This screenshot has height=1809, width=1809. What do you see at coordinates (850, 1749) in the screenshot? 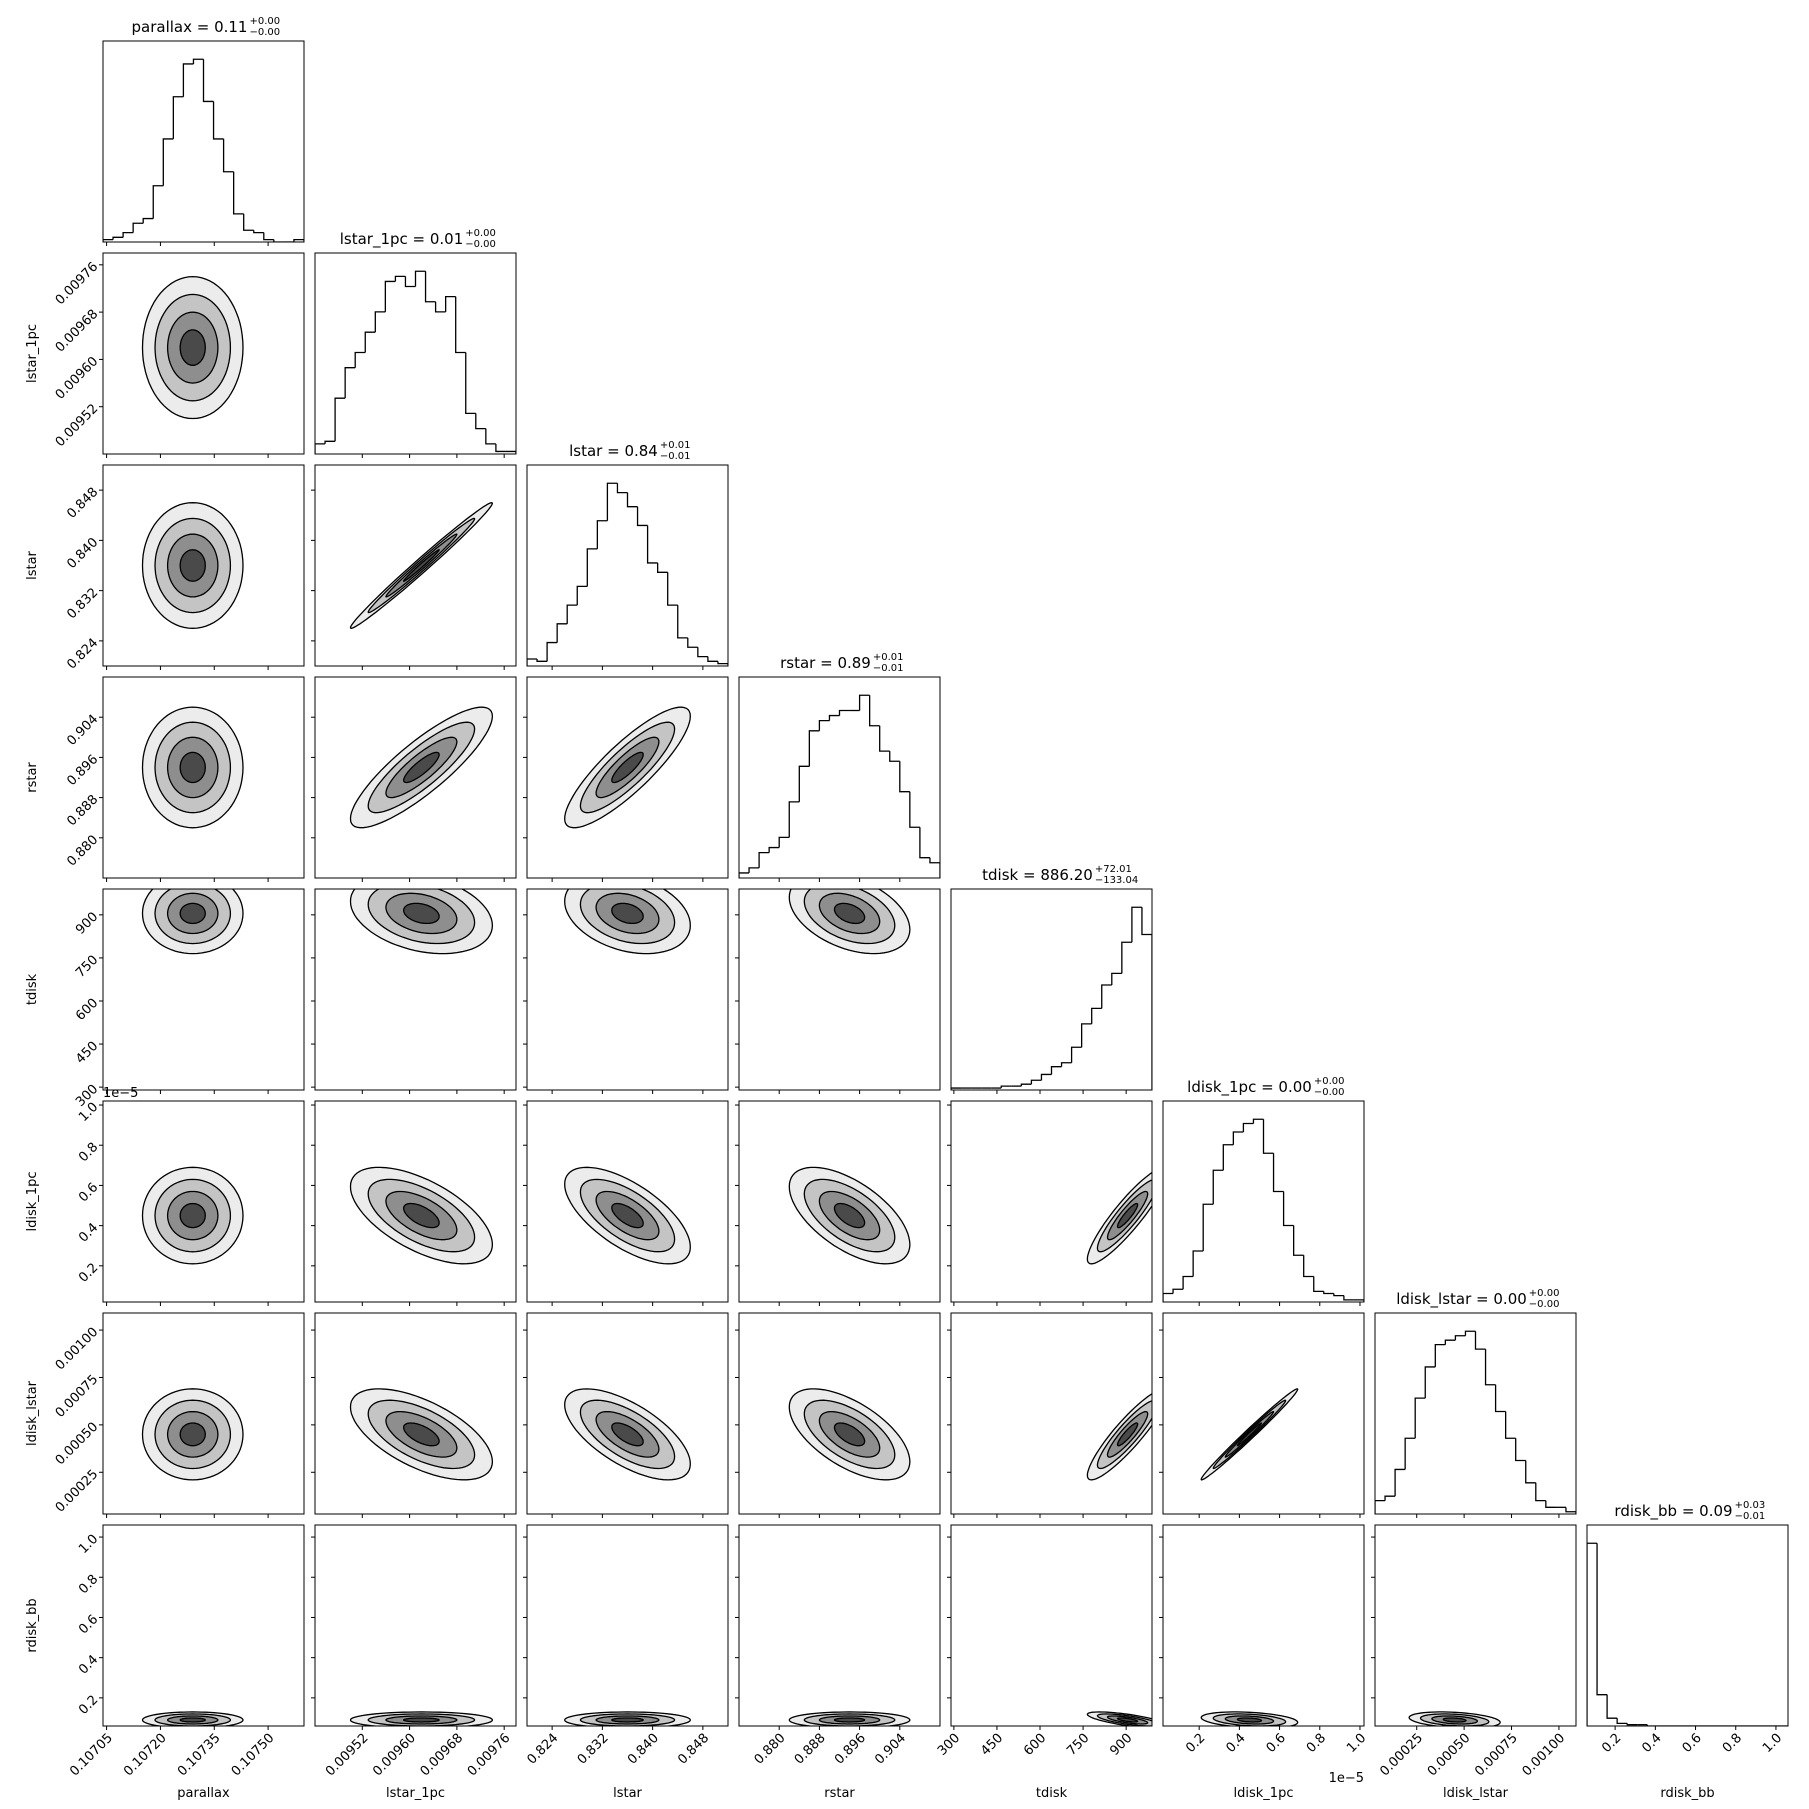
I see `x-tick-label: 0.896` at bounding box center [850, 1749].